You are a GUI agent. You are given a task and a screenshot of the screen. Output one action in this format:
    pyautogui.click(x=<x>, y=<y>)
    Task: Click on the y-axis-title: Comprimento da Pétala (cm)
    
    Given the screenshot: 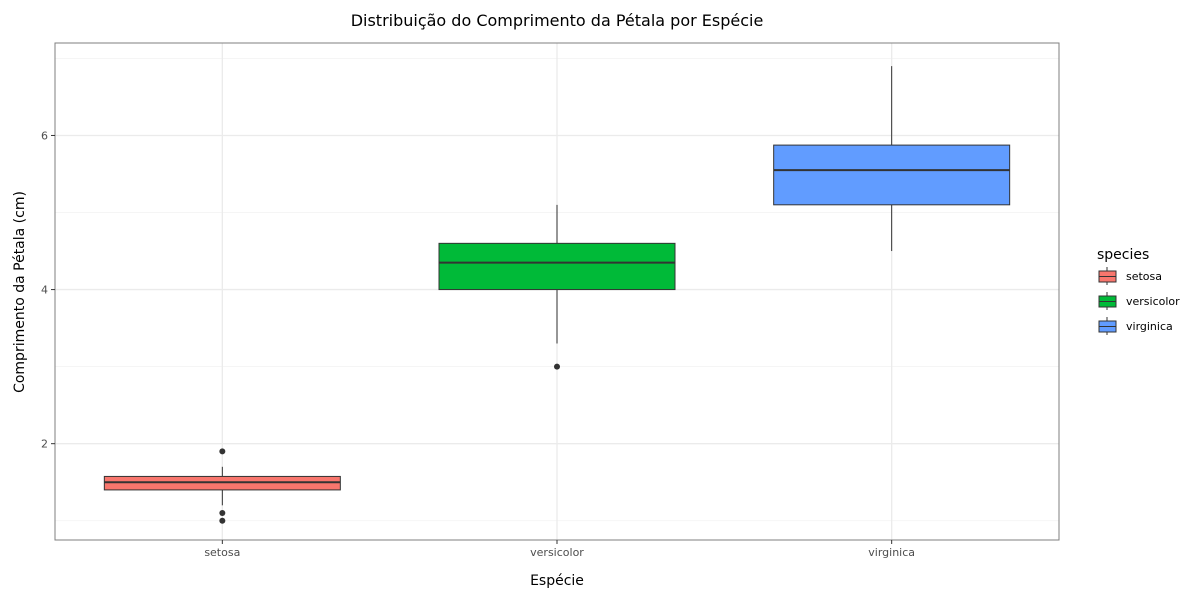 What is the action you would take?
    pyautogui.click(x=20, y=292)
    